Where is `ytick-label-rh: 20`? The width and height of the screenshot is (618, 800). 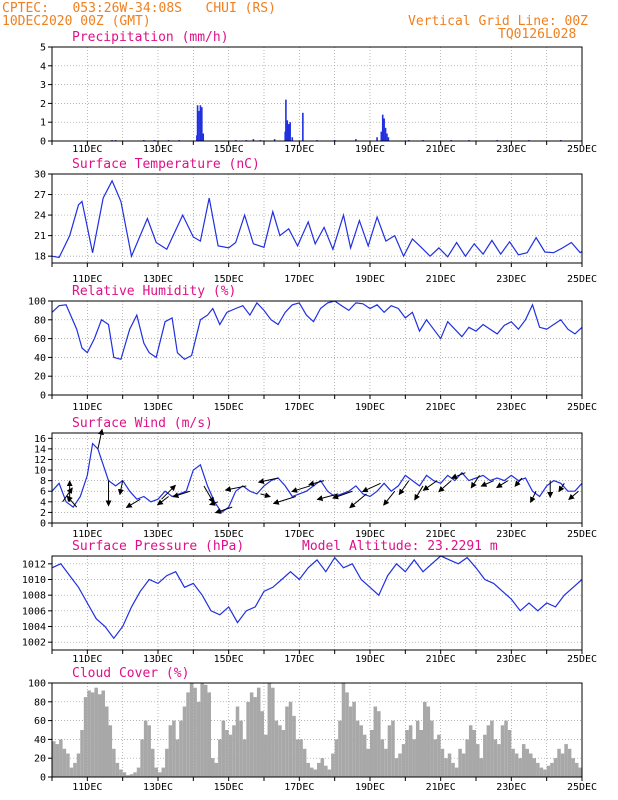 ytick-label-rh: 20 is located at coordinates (40, 377).